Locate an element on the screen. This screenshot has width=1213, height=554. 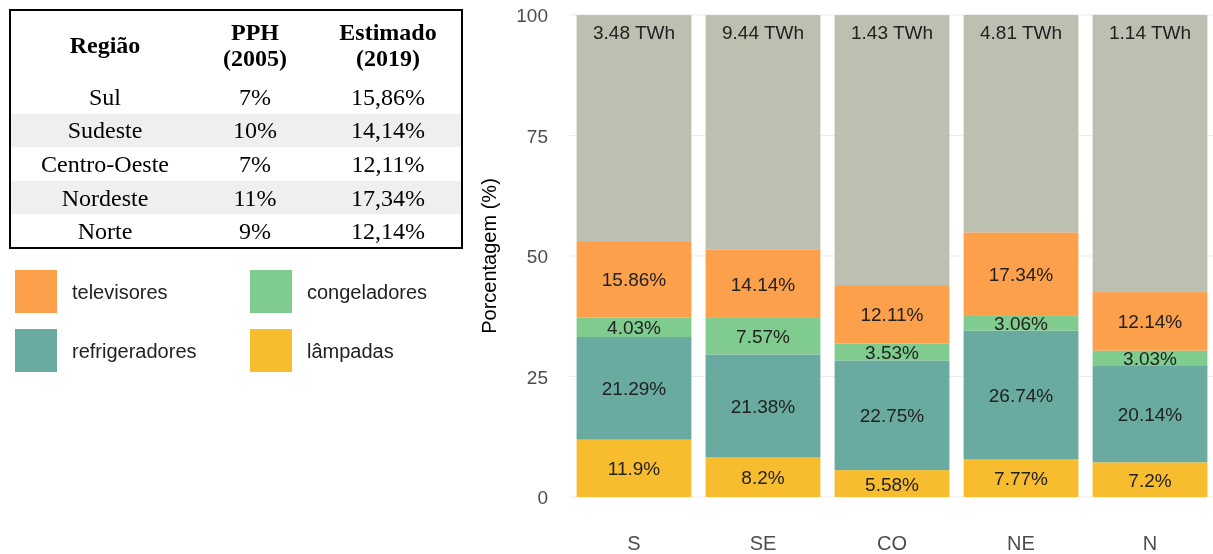
text: 14,14% is located at coordinates (388, 130).